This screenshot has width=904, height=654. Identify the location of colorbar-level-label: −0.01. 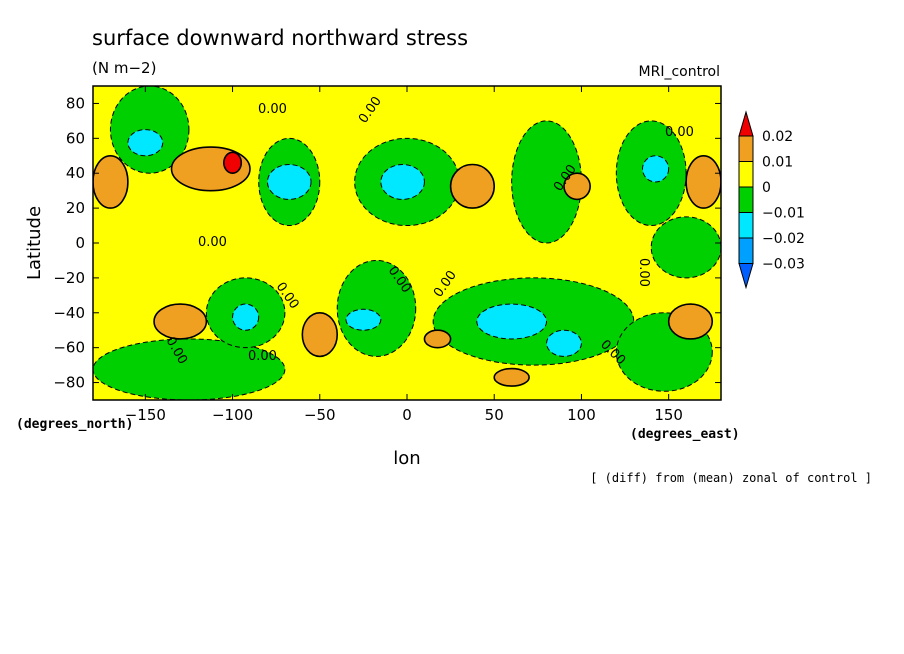
(783, 214).